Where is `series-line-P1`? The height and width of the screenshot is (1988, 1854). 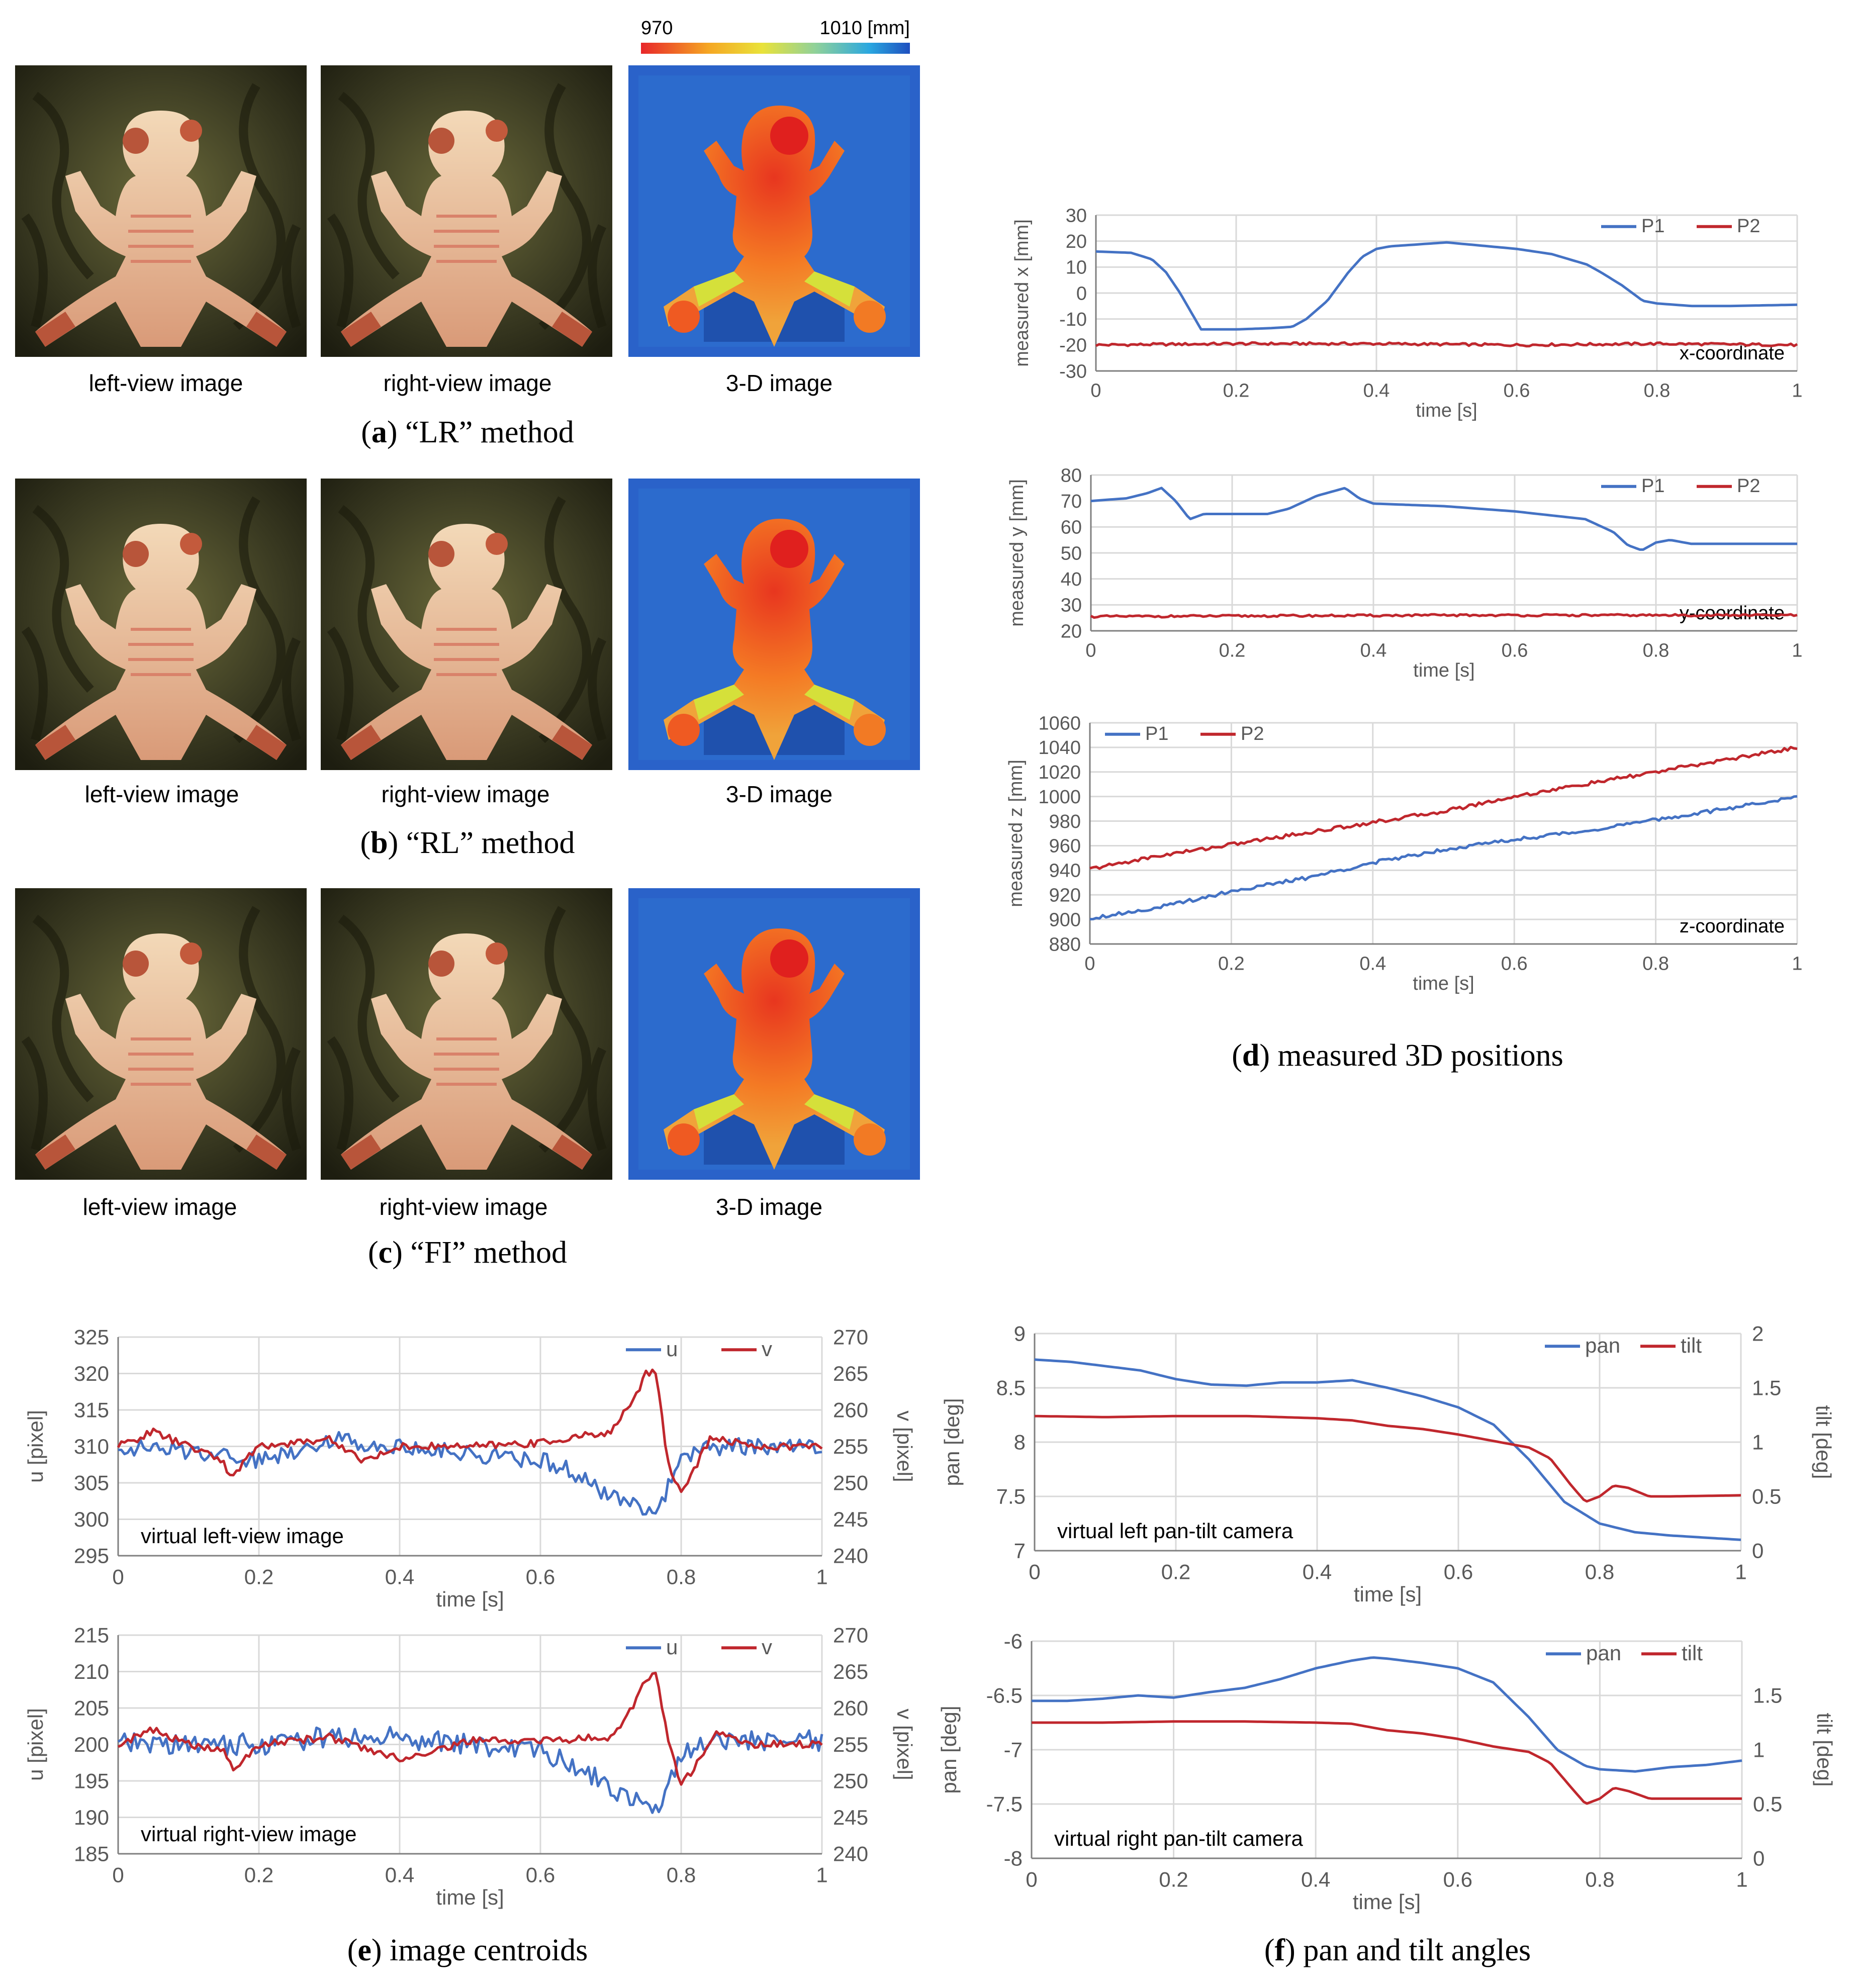
series-line-P1 is located at coordinates (1446, 286).